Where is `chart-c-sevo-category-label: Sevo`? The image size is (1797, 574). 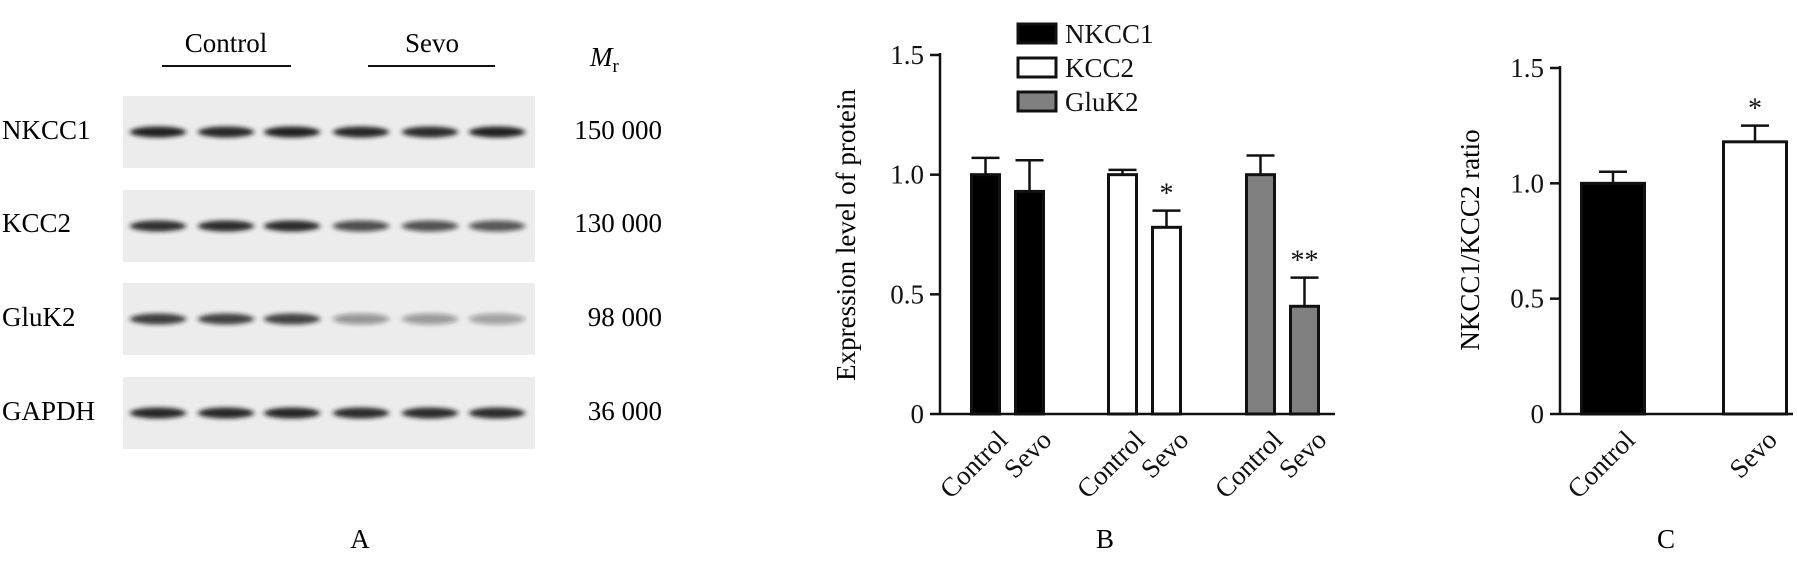
chart-c-sevo-category-label: Sevo is located at coordinates (1752, 454).